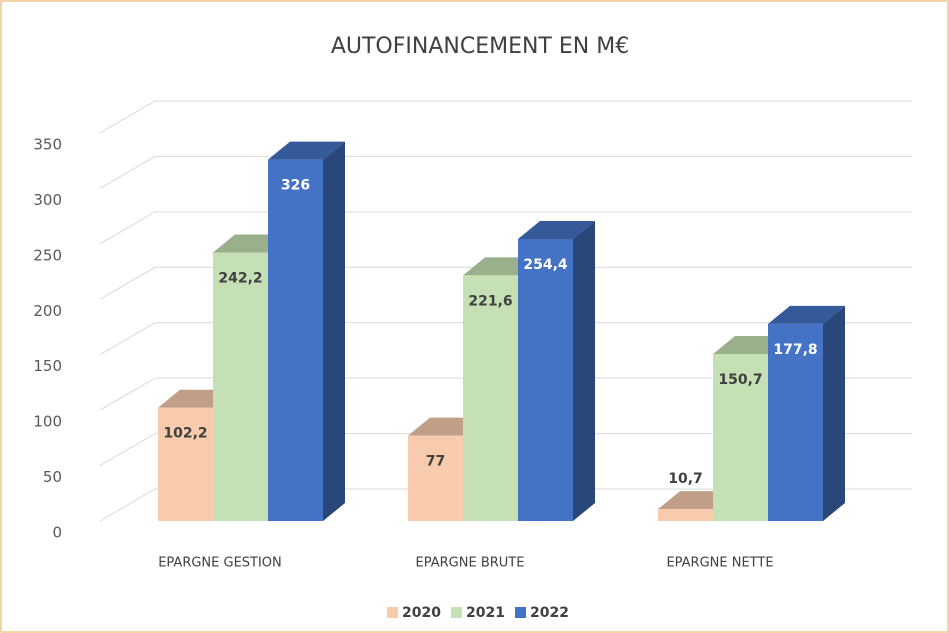  What do you see at coordinates (47, 145) in the screenshot?
I see `y-tick-label: 350` at bounding box center [47, 145].